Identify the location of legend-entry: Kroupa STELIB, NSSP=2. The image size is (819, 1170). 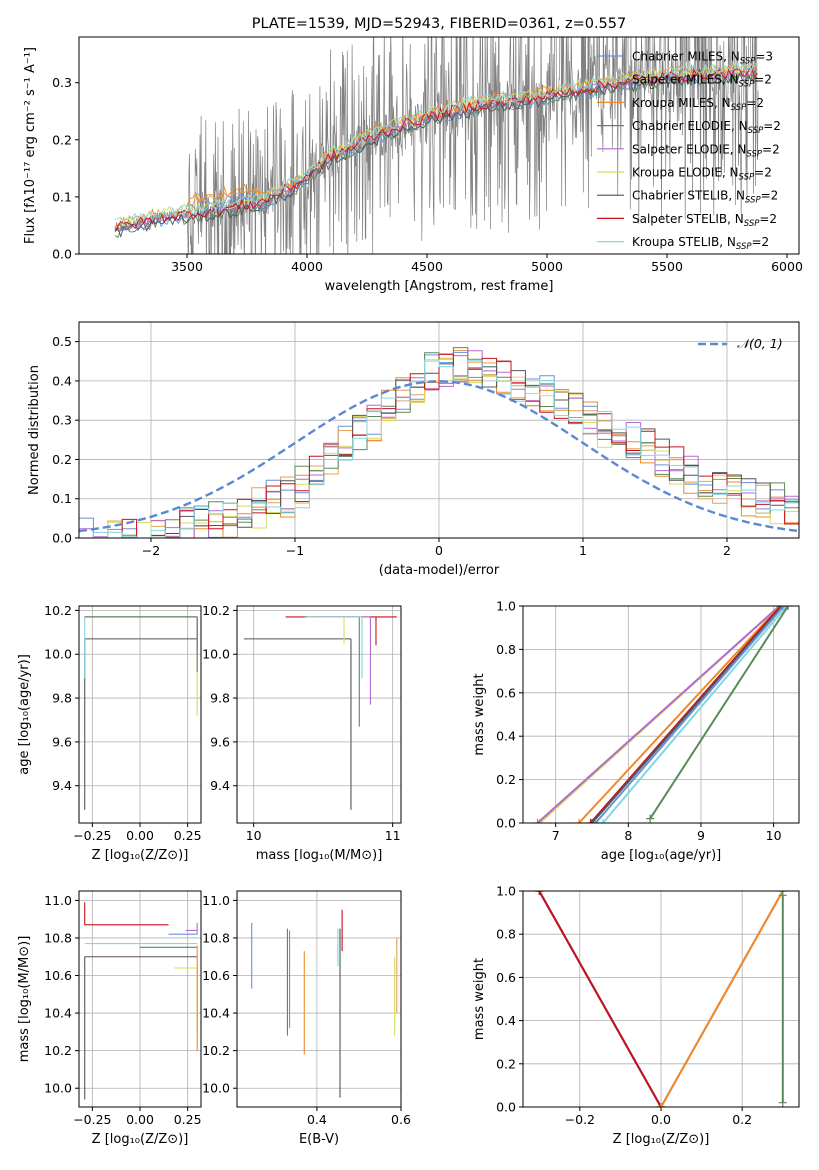
(700, 243).